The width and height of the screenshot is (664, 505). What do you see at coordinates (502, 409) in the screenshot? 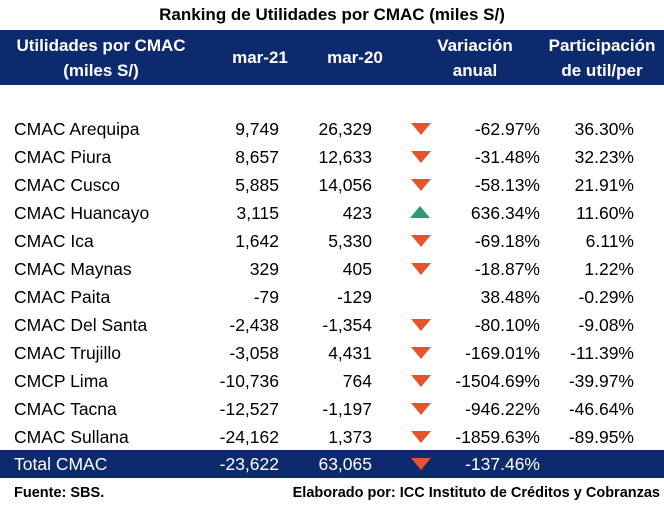
I see `value-variation: -946.22%` at bounding box center [502, 409].